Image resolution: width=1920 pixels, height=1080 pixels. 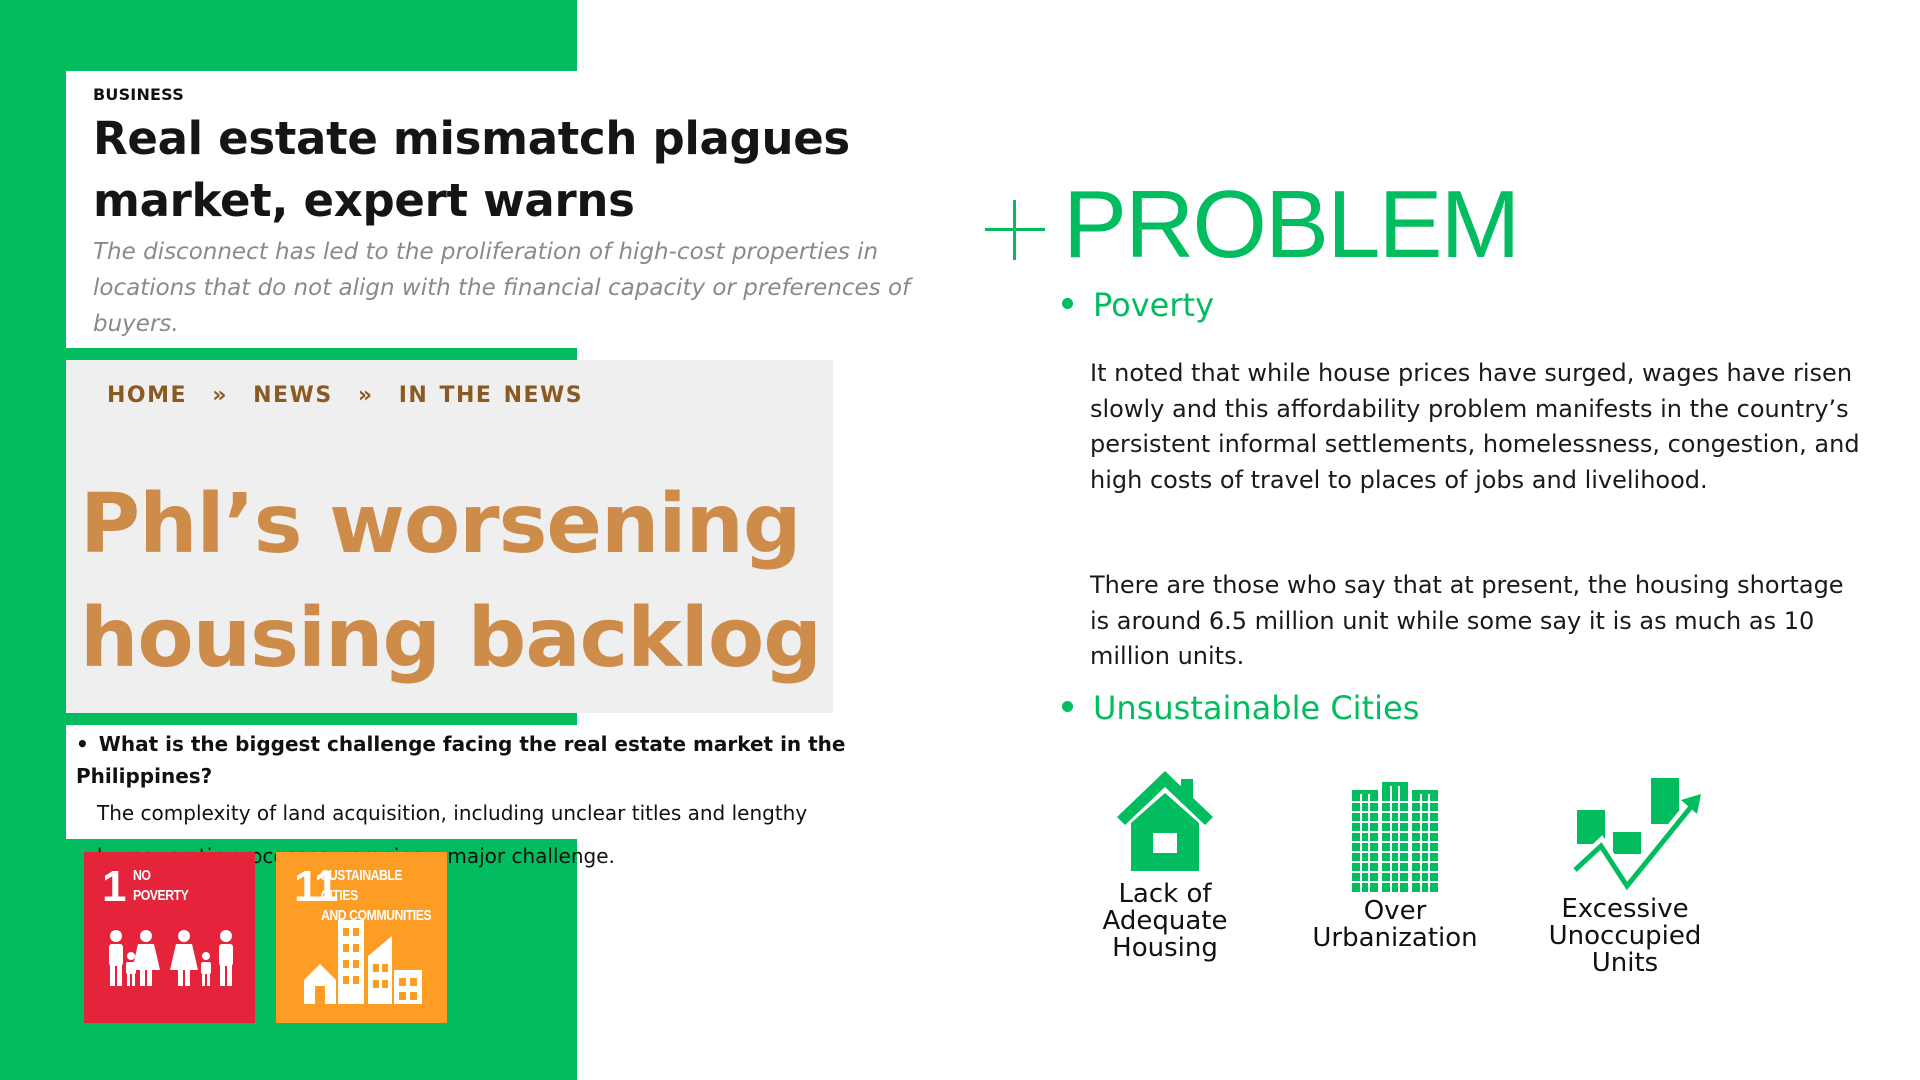 I want to click on issue-caption: Excessive Unoccupied Units, so click(x=1625, y=936).